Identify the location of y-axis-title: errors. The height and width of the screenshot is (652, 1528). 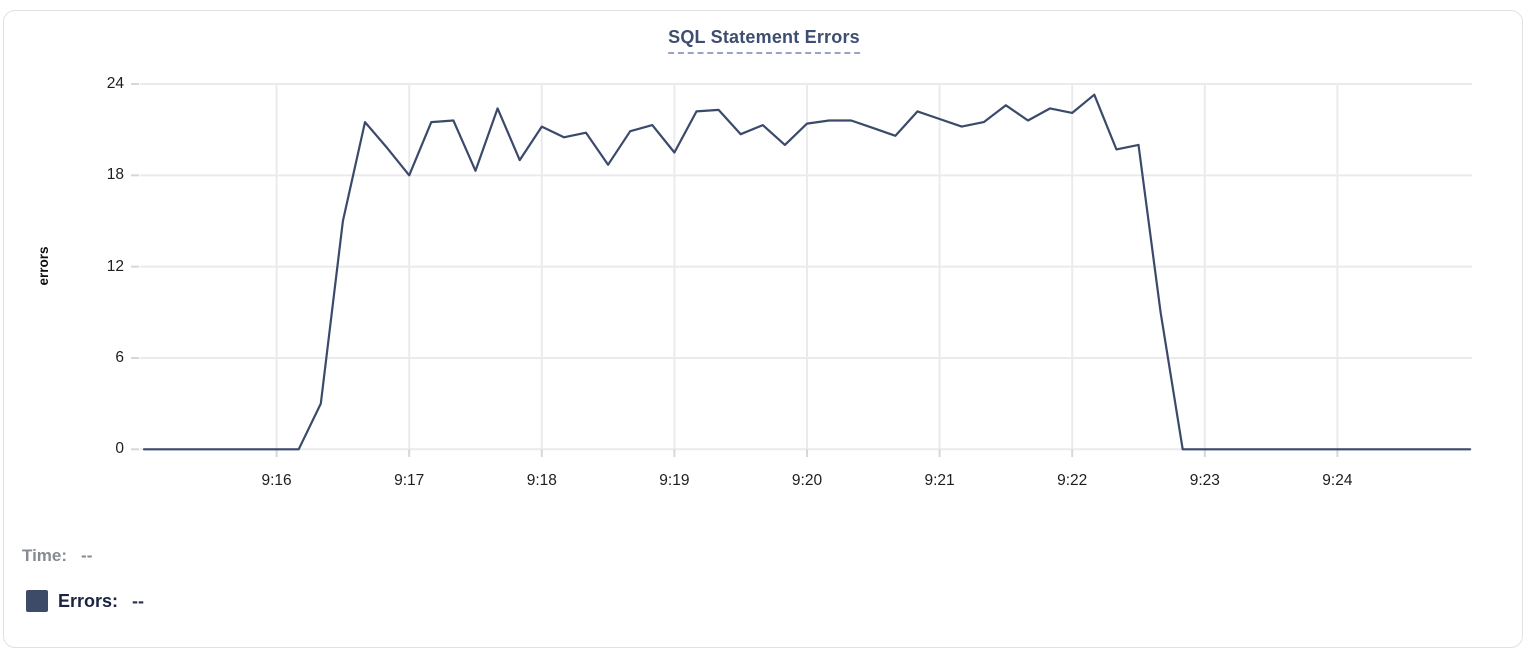
(43, 266).